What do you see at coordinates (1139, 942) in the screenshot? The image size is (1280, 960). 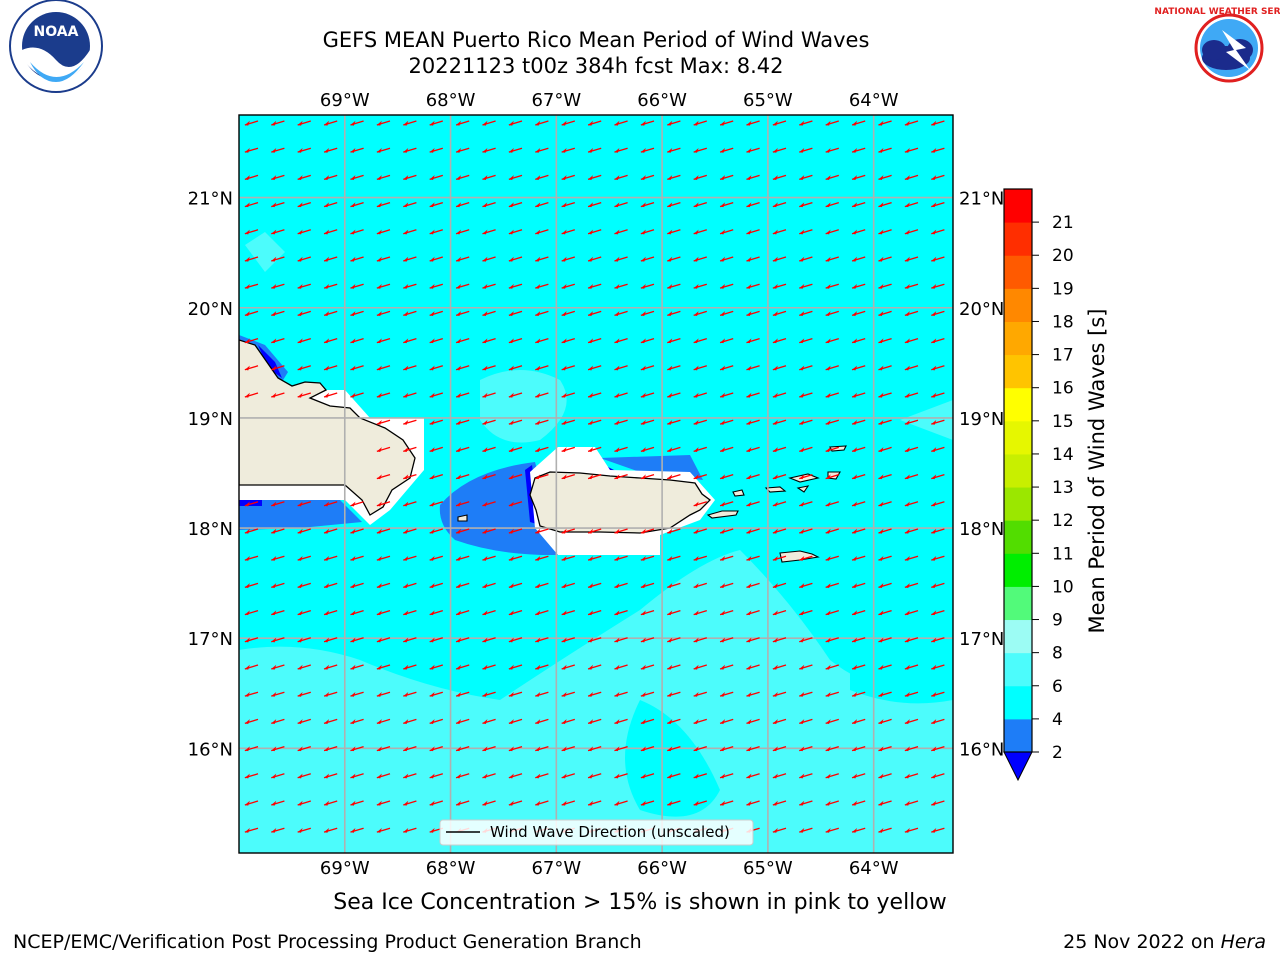 I see `date-text: 25 Nov 2022 on` at bounding box center [1139, 942].